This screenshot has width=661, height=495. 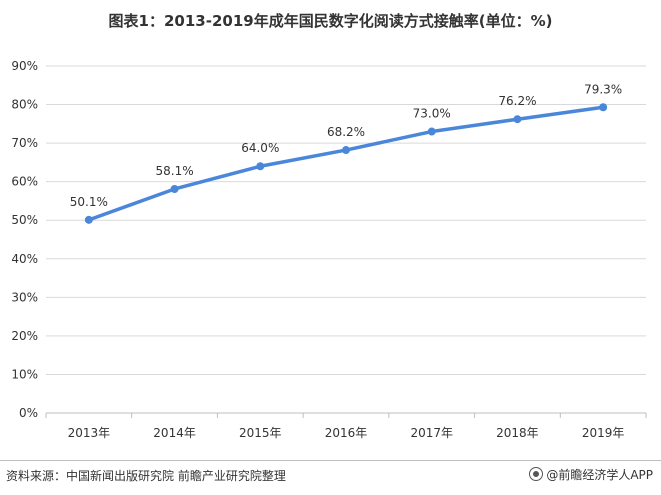 What do you see at coordinates (536, 474) in the screenshot?
I see `brand-logo-icon` at bounding box center [536, 474].